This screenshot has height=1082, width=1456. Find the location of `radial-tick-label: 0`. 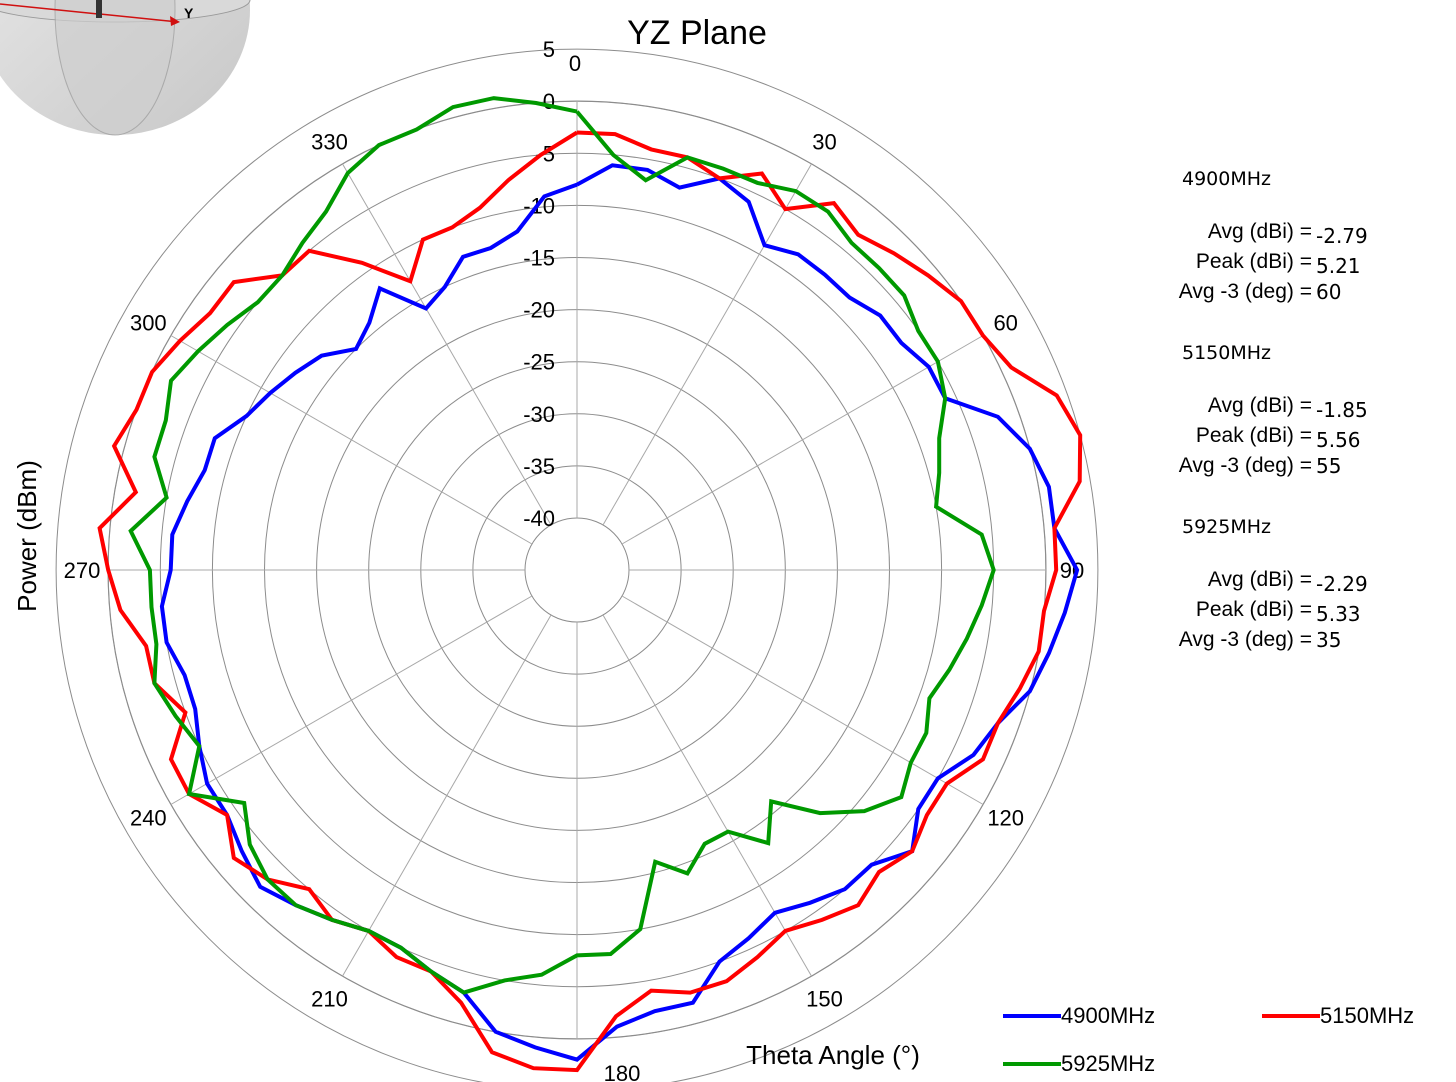

radial-tick-label: 0 is located at coordinates (549, 101).